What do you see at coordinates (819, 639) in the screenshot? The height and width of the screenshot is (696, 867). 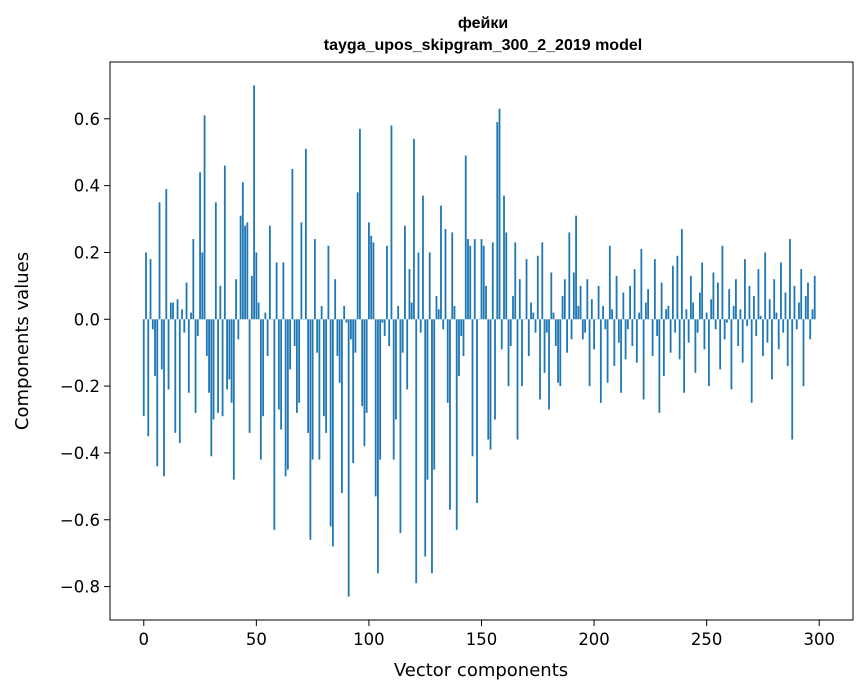 I see `x-tick-label: 300` at bounding box center [819, 639].